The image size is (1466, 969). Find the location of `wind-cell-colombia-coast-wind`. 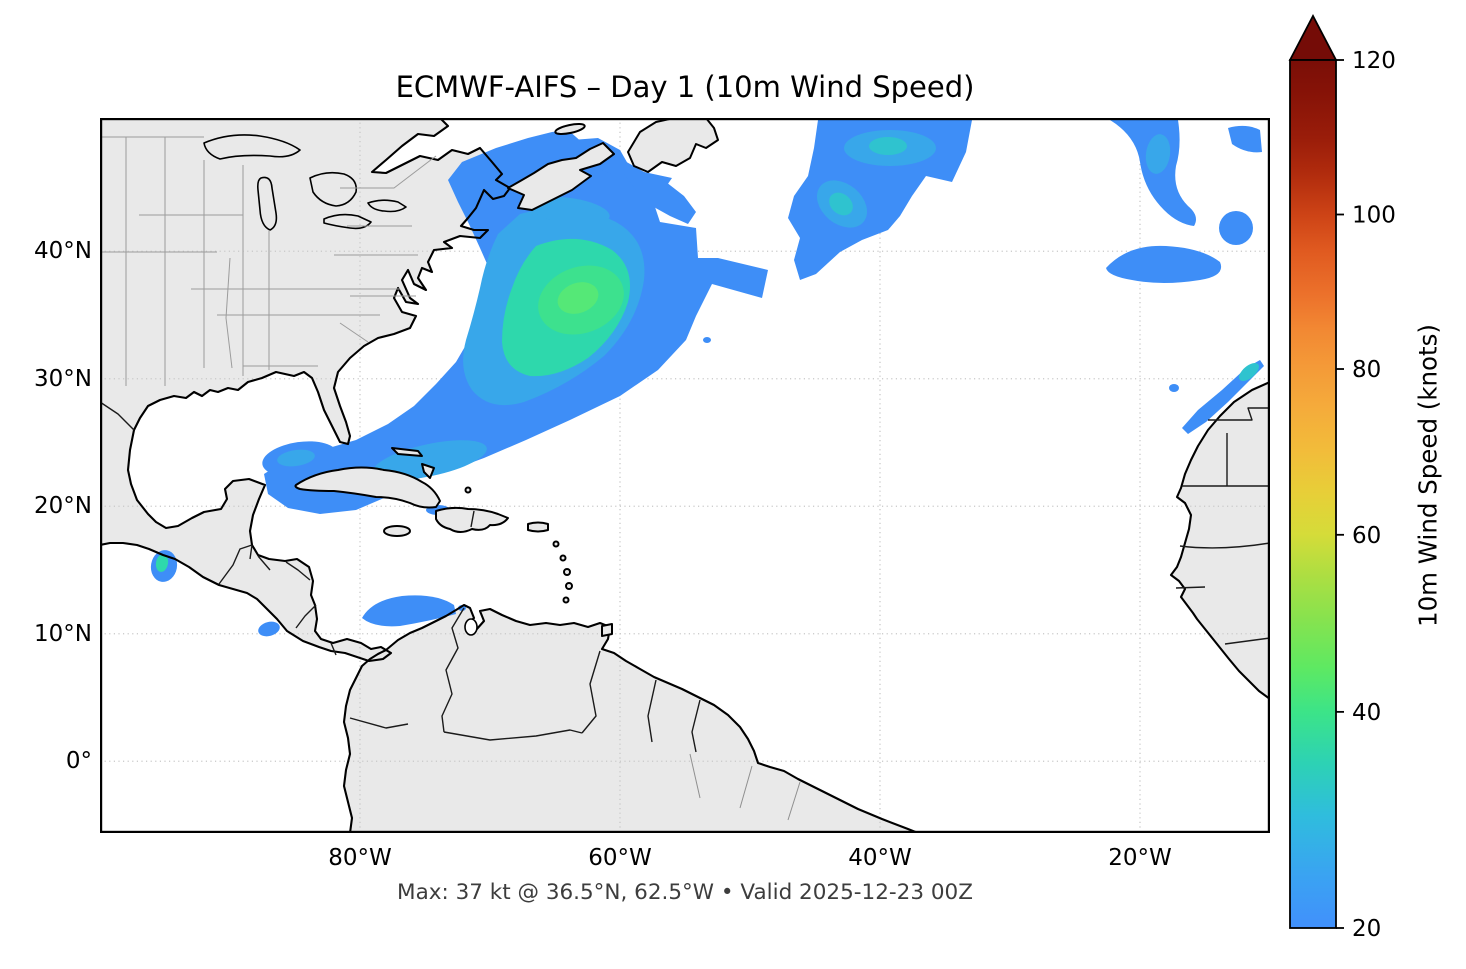

wind-cell-colombia-coast-wind is located at coordinates (409, 611).